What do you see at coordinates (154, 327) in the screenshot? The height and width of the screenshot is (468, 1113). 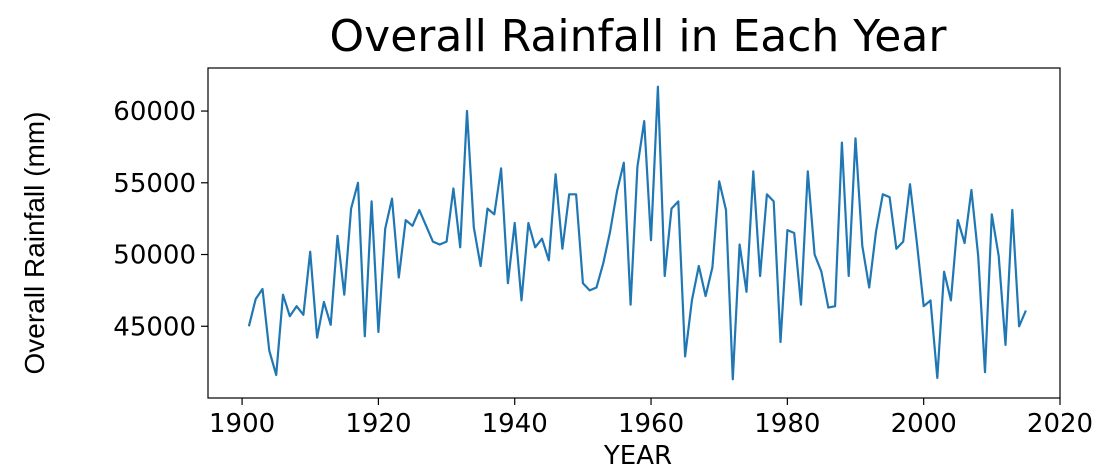 I see `y-tick-label: 45000` at bounding box center [154, 327].